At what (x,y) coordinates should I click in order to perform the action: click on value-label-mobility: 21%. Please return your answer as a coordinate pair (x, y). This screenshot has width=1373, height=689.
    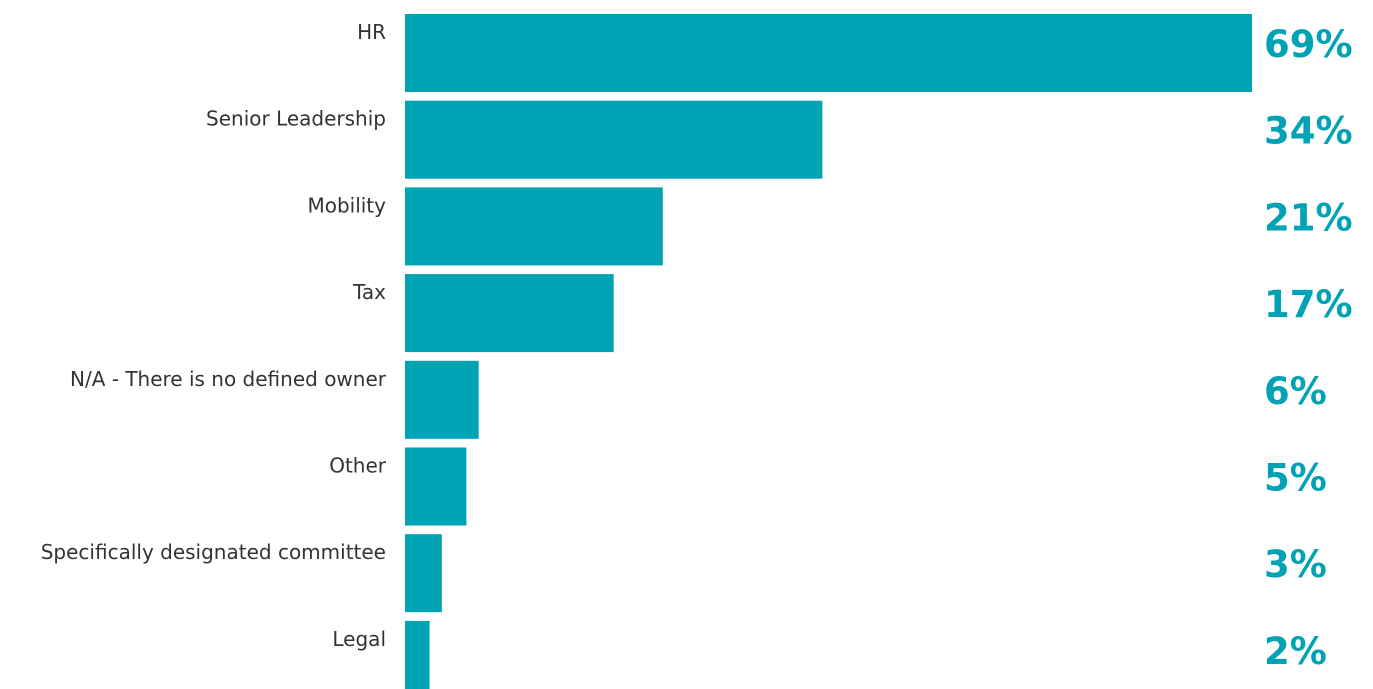
    Looking at the image, I should click on (1308, 217).